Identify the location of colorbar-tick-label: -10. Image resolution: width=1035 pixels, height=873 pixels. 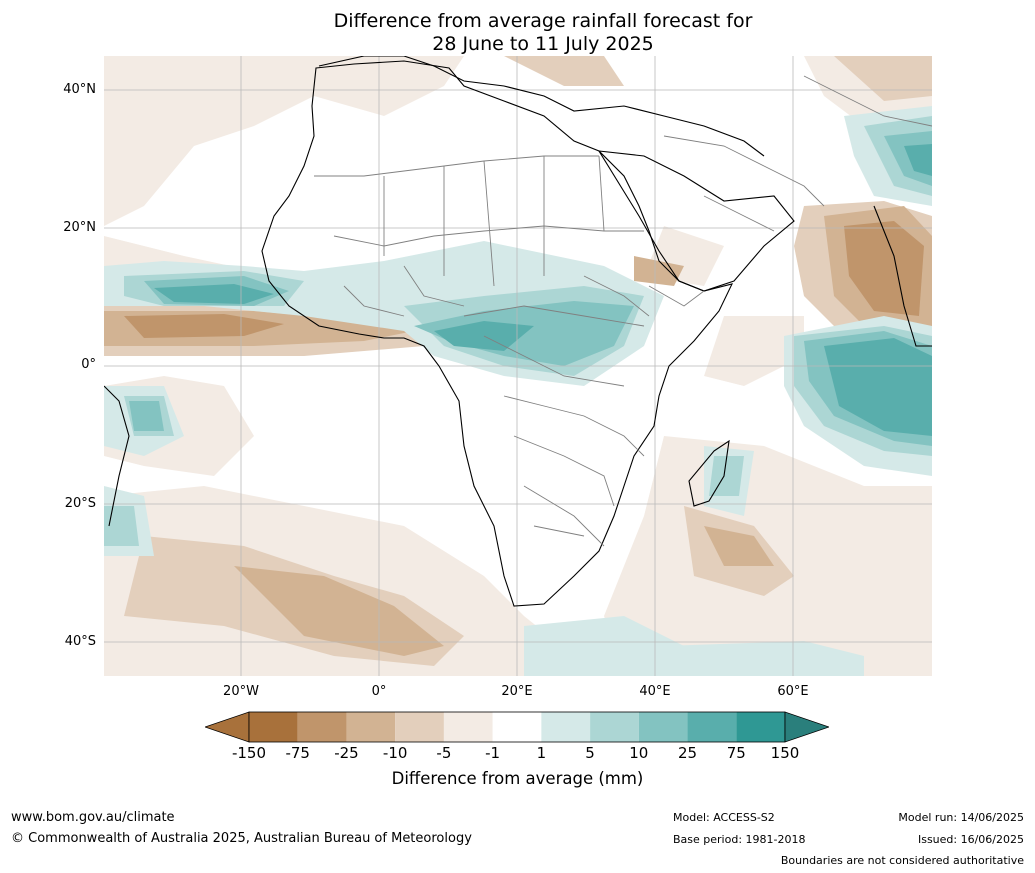
(395, 753).